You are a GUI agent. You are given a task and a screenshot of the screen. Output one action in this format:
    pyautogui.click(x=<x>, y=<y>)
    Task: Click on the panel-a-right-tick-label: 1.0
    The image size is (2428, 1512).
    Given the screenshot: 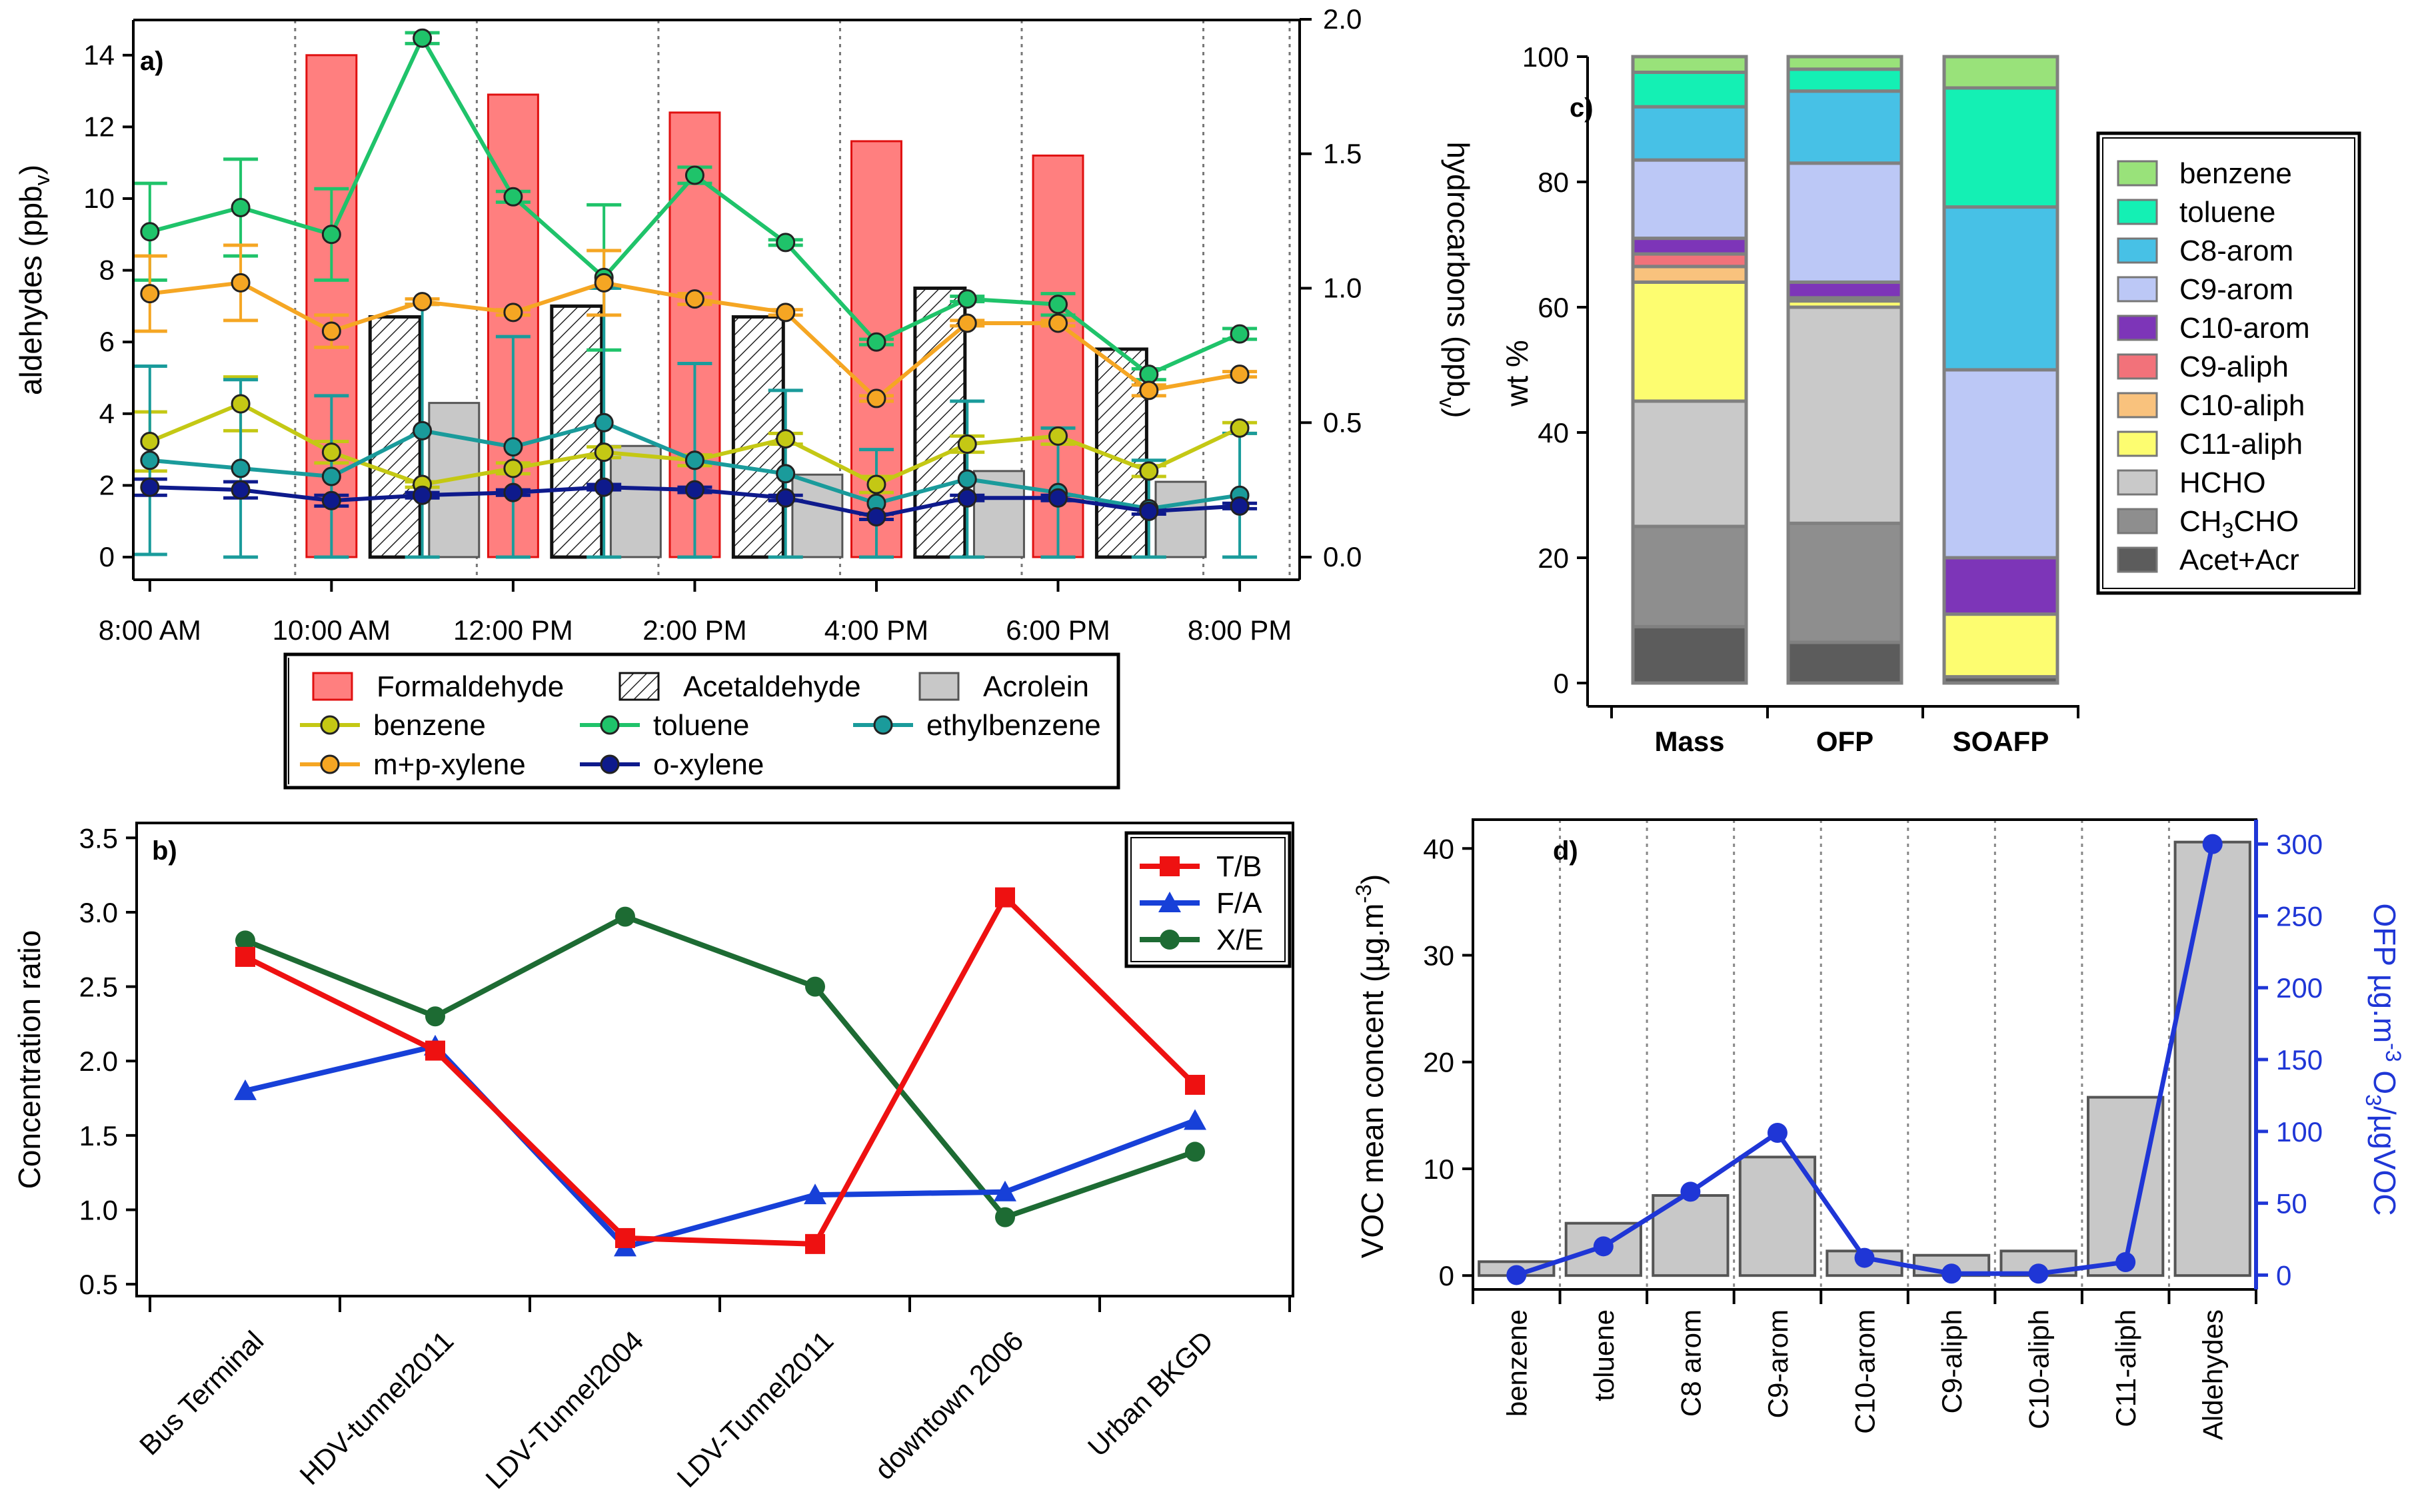 What is the action you would take?
    pyautogui.click(x=1342, y=288)
    